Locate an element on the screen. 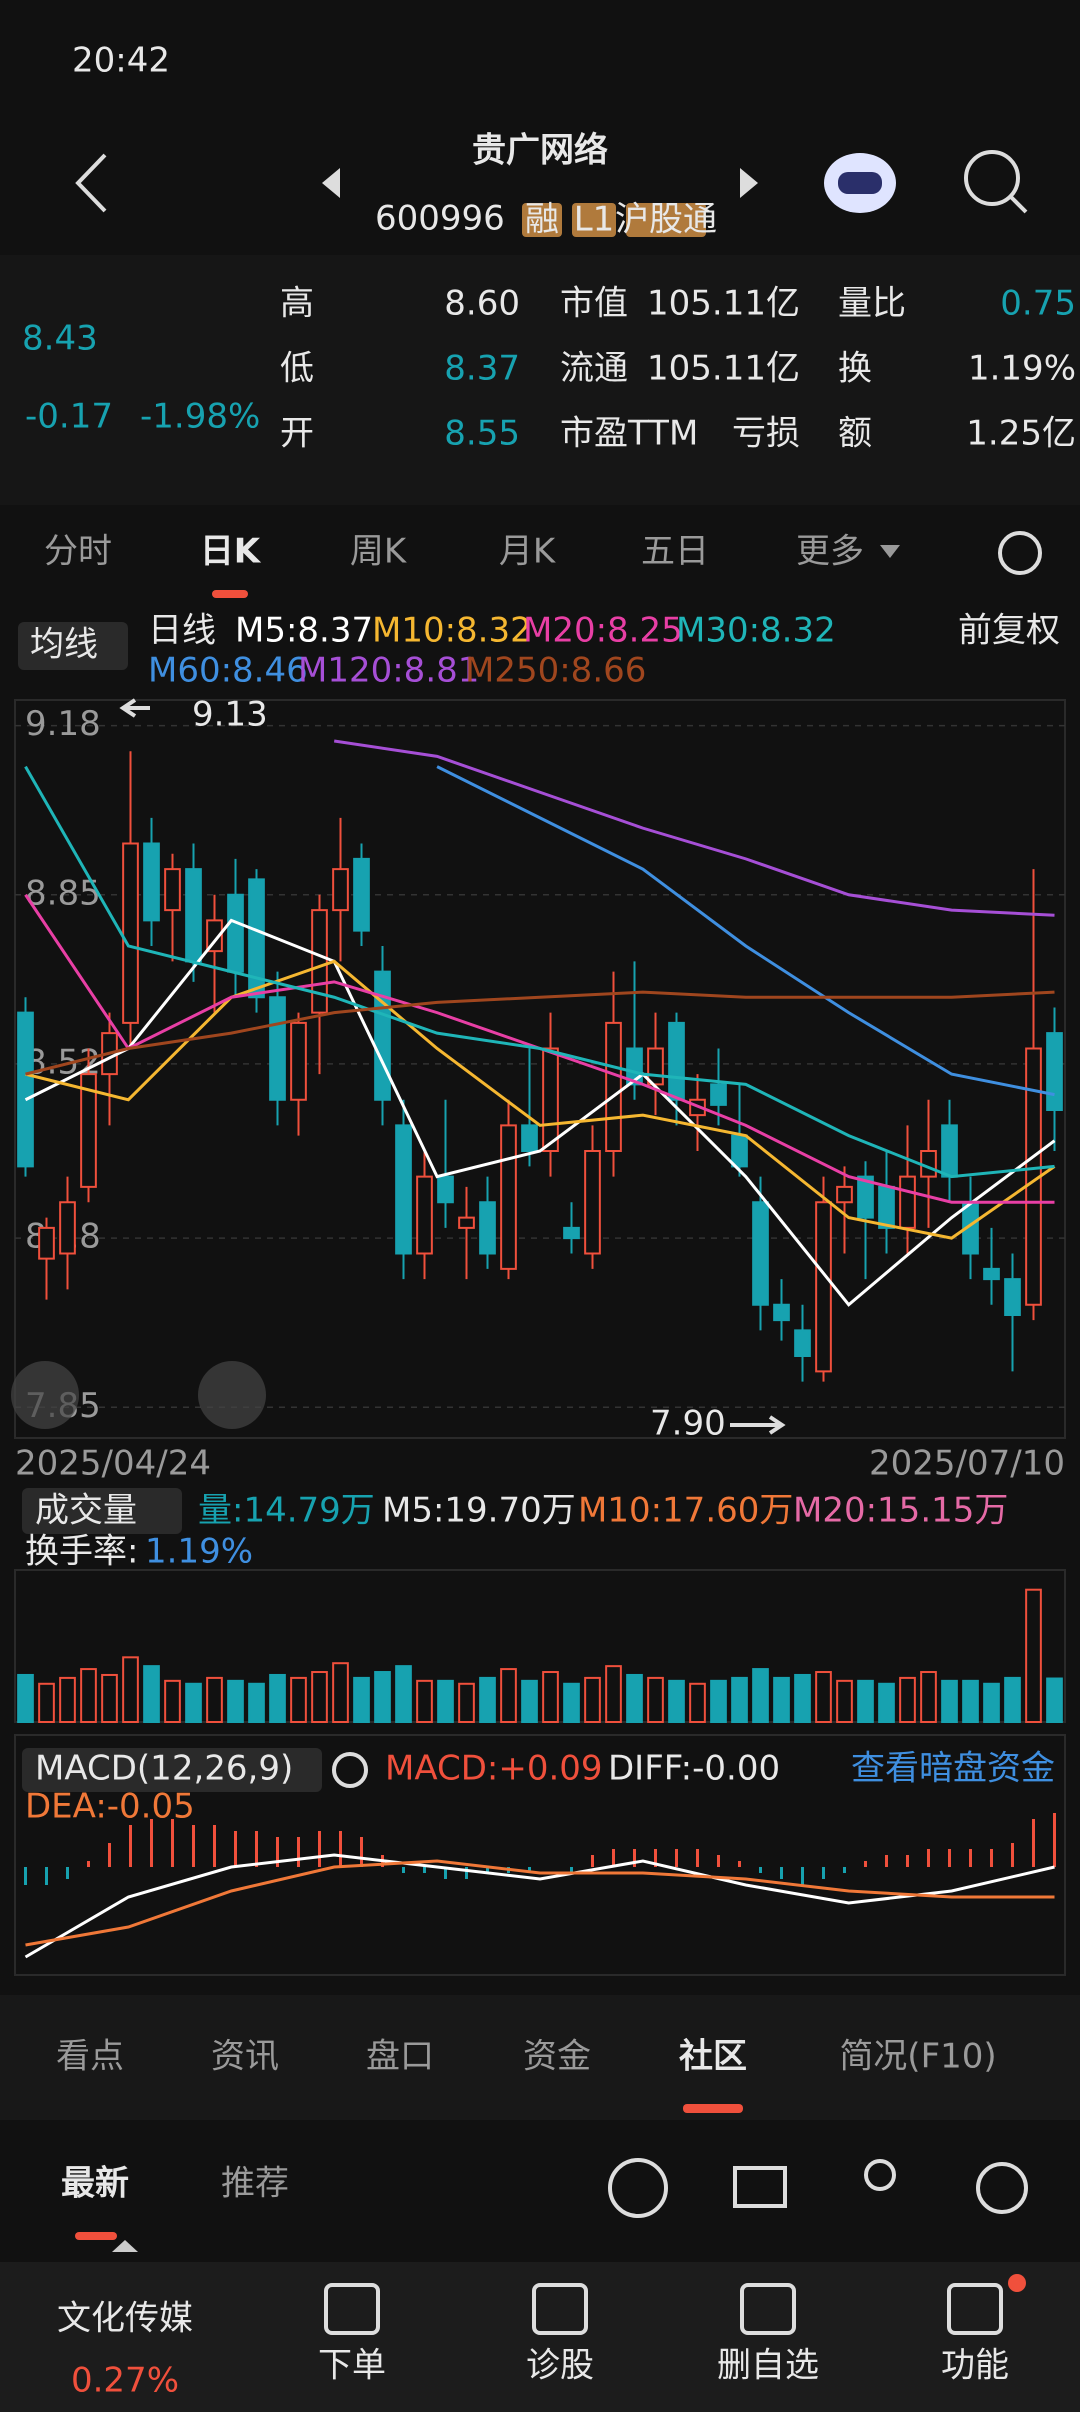 The height and width of the screenshot is (2412, 1080). icon-mail is located at coordinates (760, 2187).